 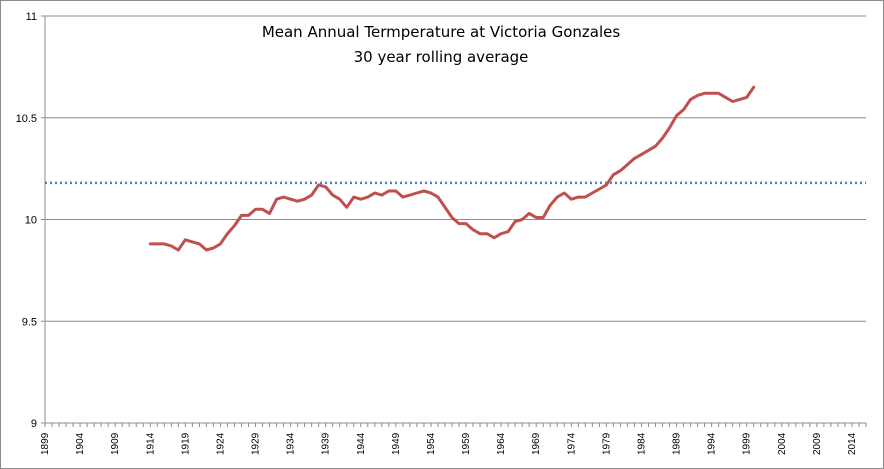 I want to click on x-tick-label: 1929, so click(x=256, y=443).